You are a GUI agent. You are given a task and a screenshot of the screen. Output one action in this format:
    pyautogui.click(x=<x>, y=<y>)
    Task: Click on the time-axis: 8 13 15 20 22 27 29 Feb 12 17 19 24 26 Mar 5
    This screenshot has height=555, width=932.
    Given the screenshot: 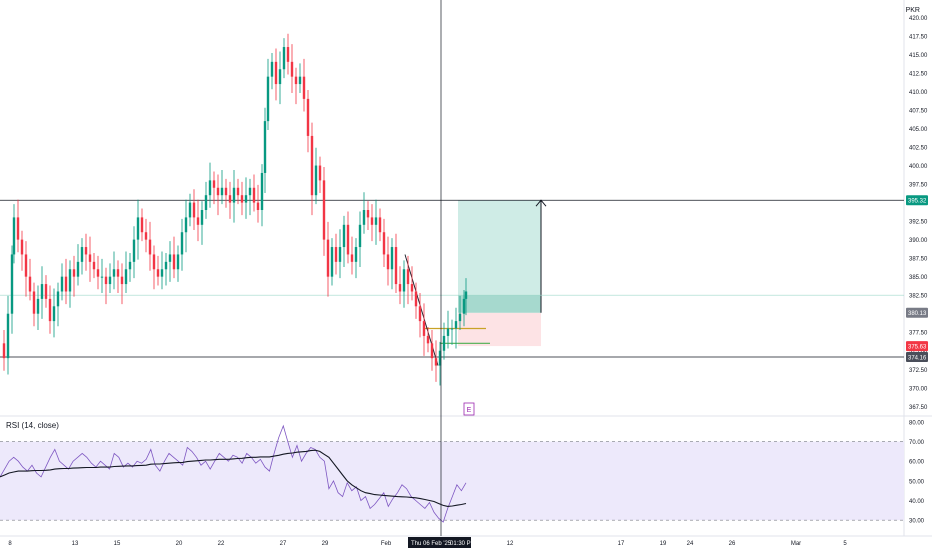 What is the action you would take?
    pyautogui.click(x=427, y=544)
    